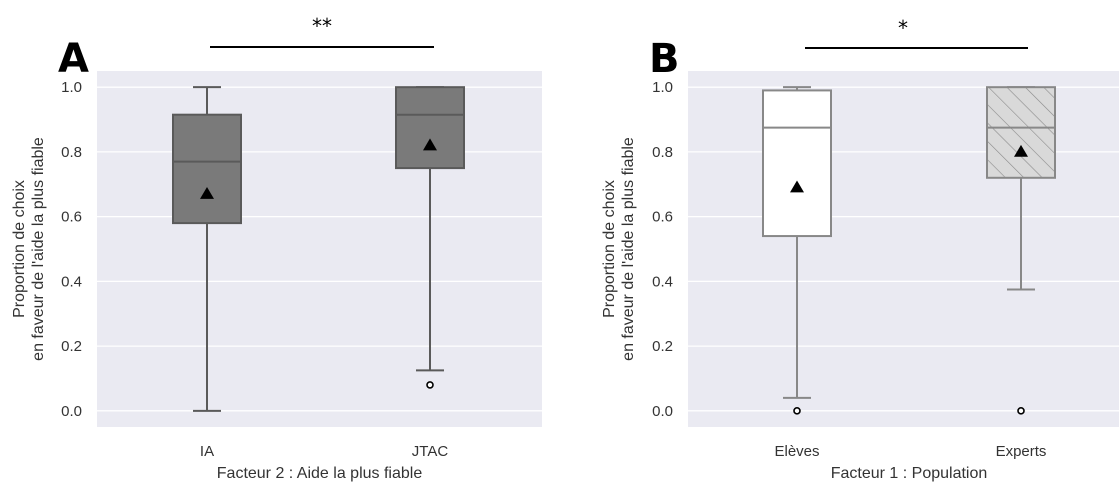 This screenshot has height=484, width=1119. Describe the element at coordinates (1021, 451) in the screenshot. I see `x-tick-label: Experts` at that location.